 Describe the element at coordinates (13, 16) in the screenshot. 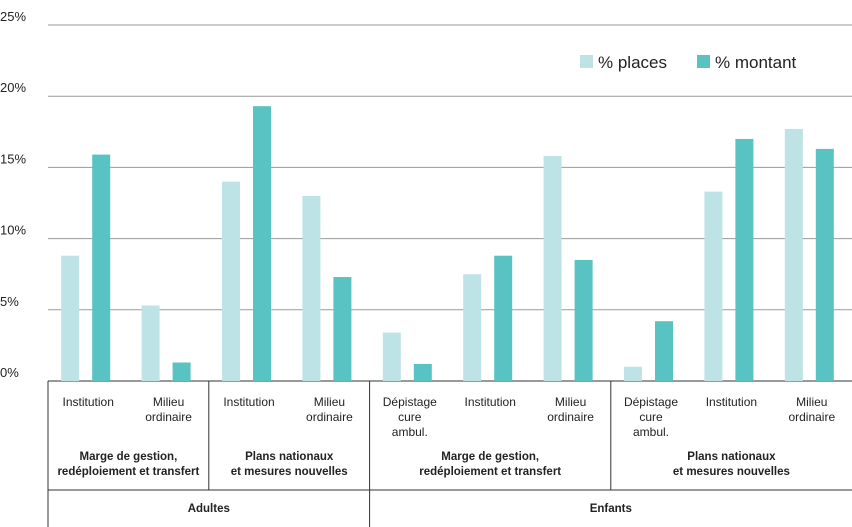

I see `y-tick-label: 25%` at that location.